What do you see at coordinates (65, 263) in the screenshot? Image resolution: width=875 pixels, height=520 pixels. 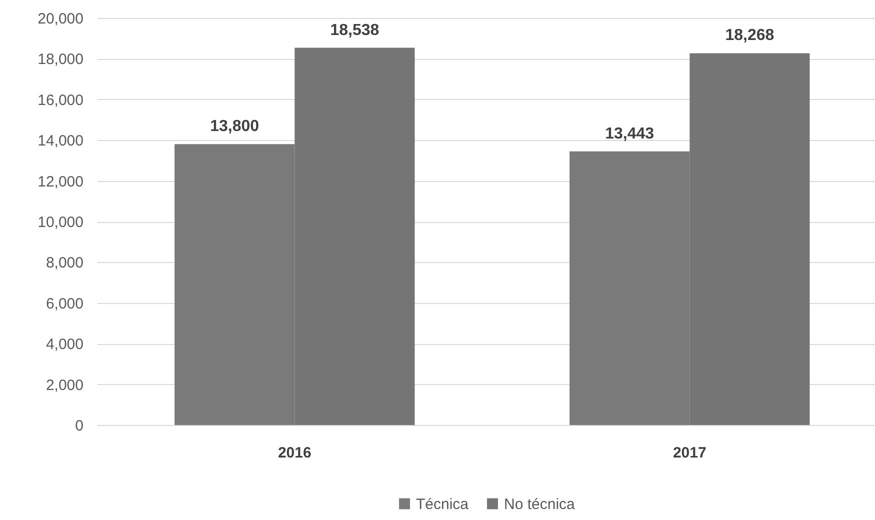 I see `y-tick-label: 8,000` at bounding box center [65, 263].